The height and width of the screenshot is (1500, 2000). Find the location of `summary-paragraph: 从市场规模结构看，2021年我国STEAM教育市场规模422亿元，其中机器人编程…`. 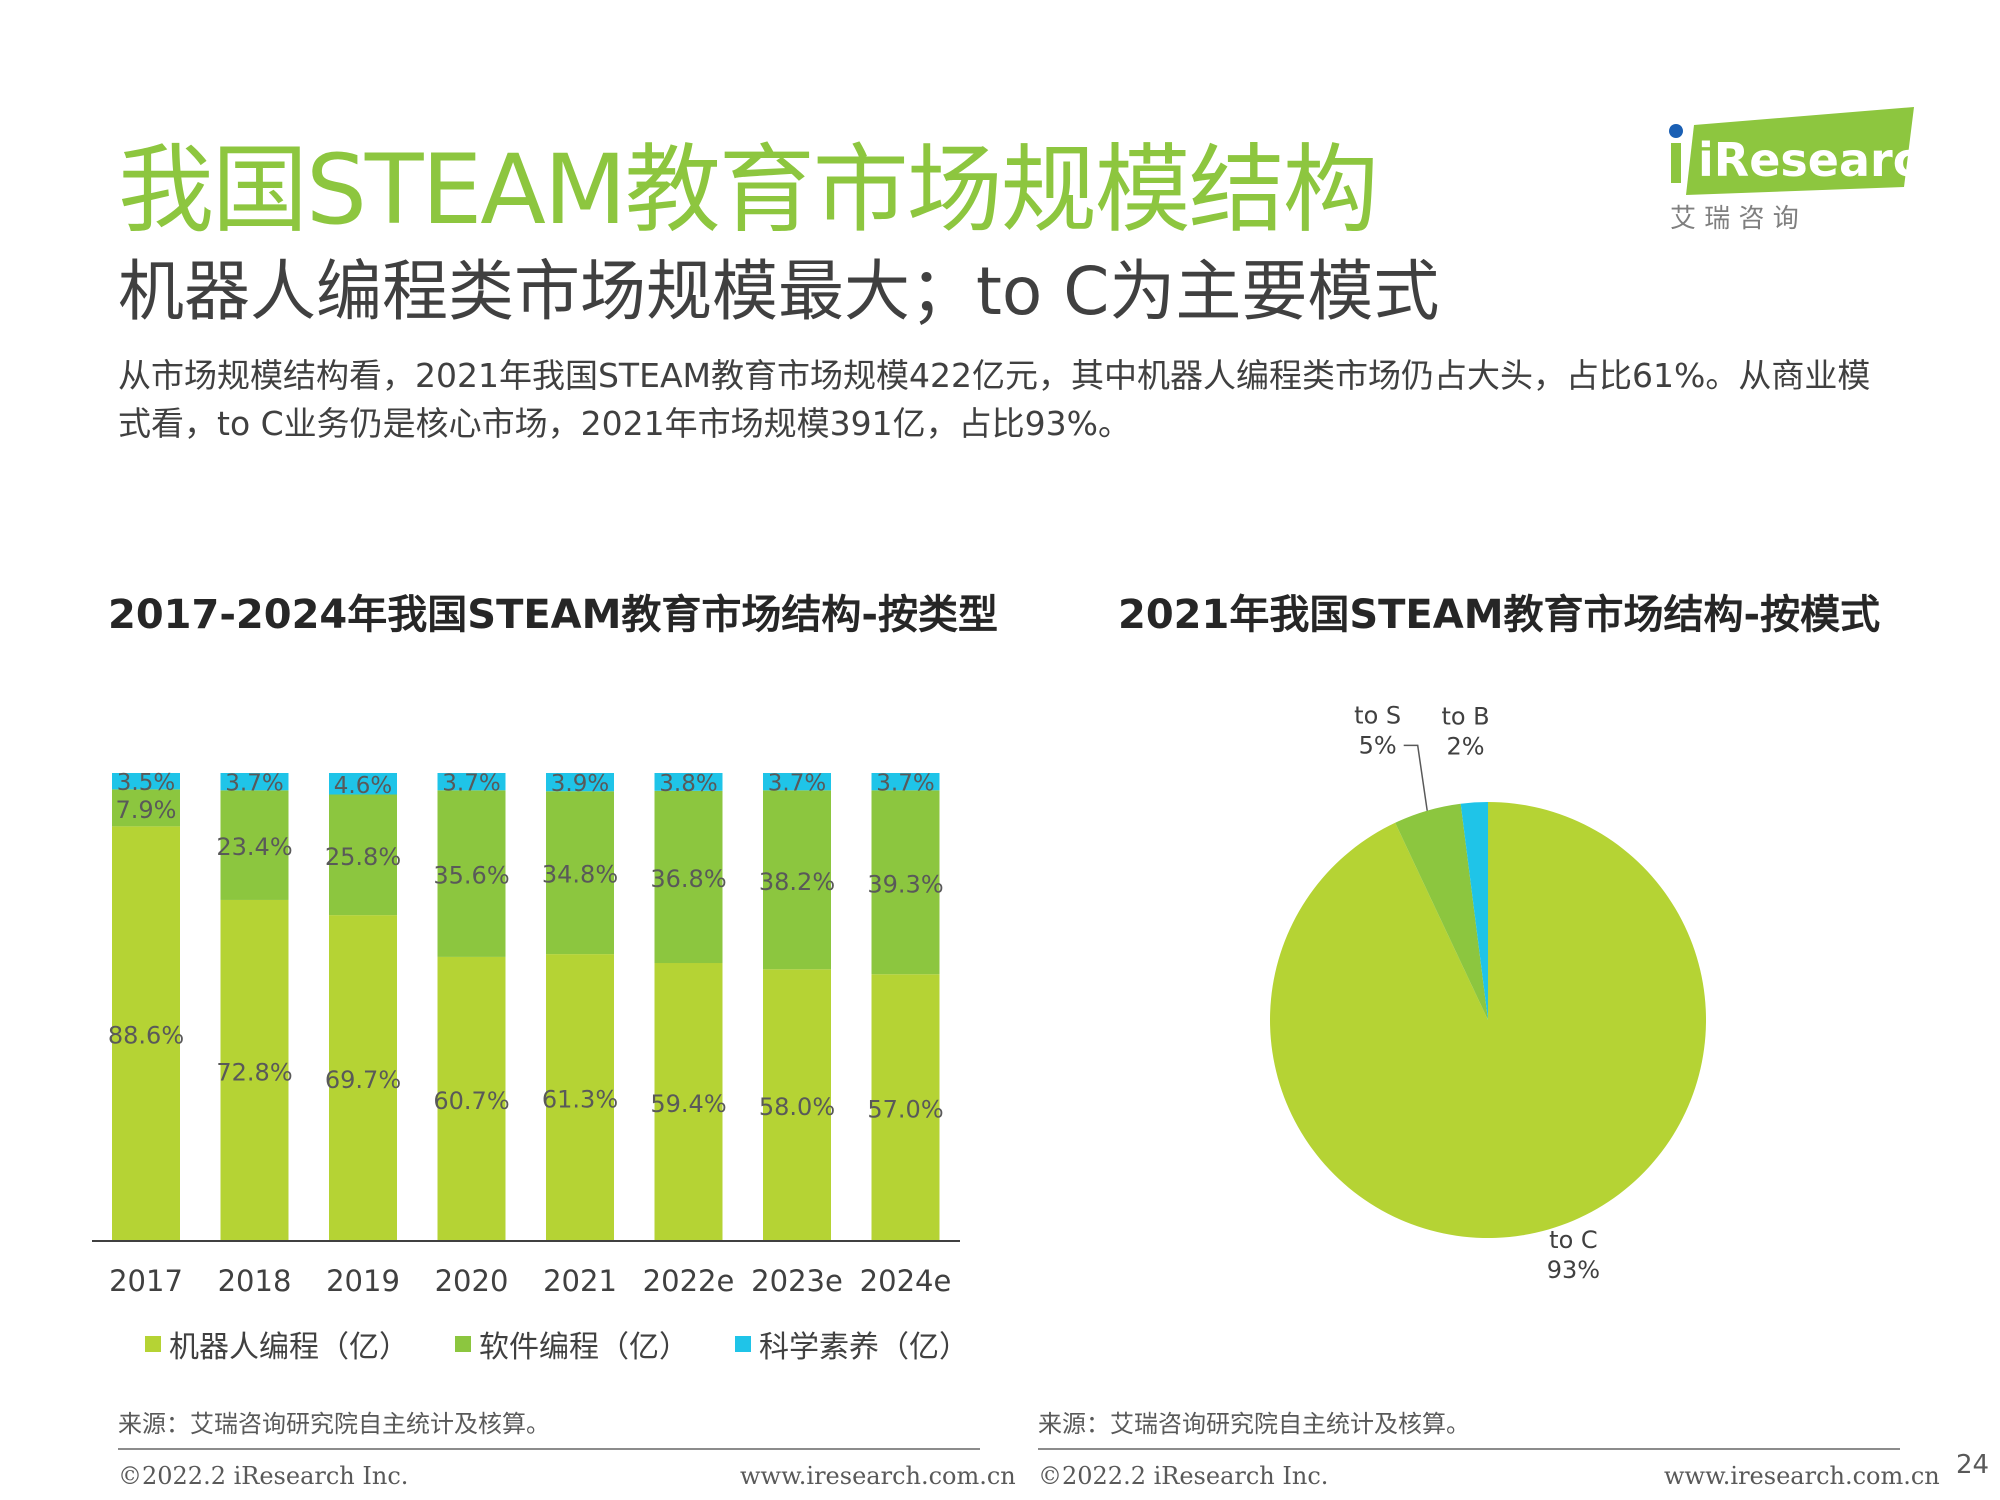

summary-paragraph: 从市场规模结构看，2021年我国STEAM教育市场规模422亿元，其中机器人编程… is located at coordinates (994, 399).